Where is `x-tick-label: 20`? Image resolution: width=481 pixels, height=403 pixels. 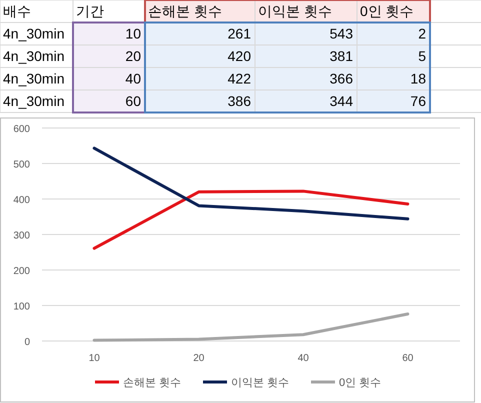 x-tick-label: 20 is located at coordinates (199, 358).